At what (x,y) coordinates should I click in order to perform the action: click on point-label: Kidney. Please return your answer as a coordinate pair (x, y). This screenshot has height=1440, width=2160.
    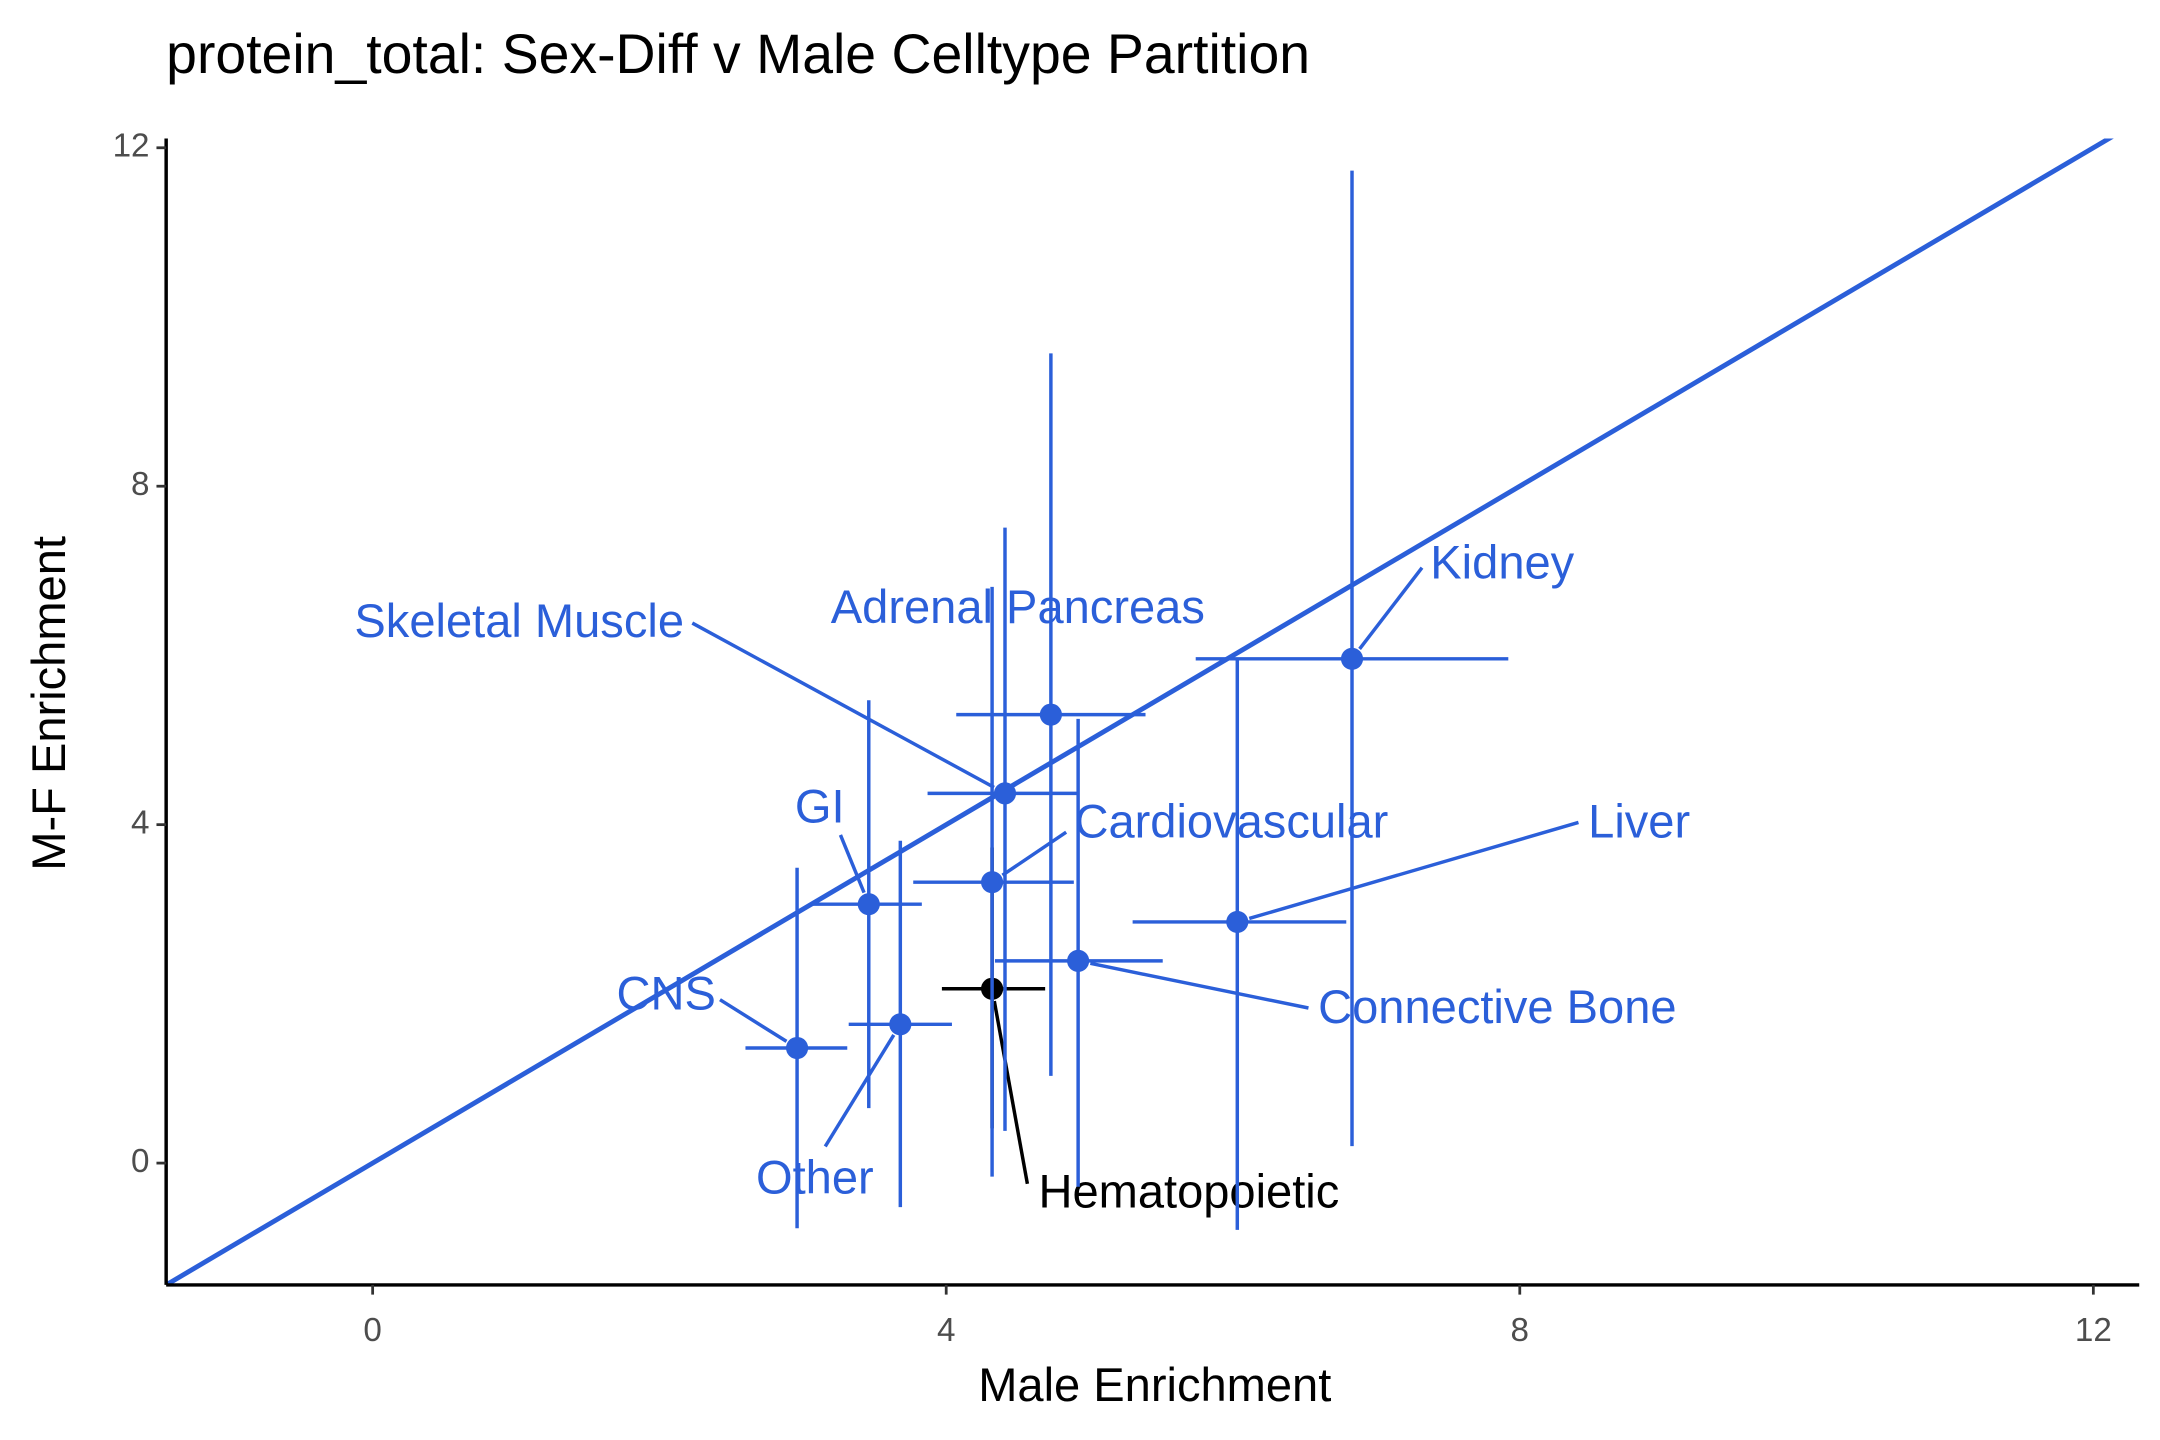
    Looking at the image, I should click on (1502, 562).